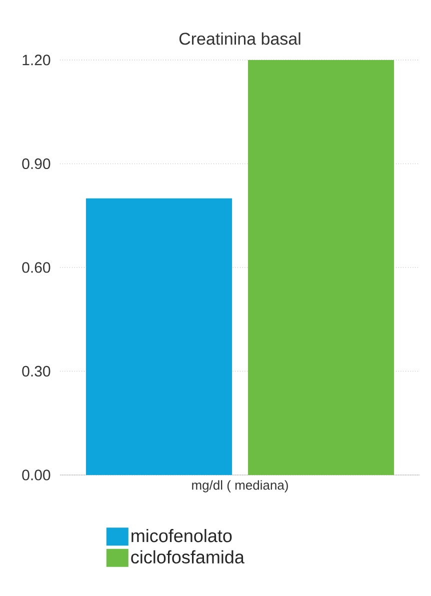 The image size is (431, 596). I want to click on legend-label: ciclofosfamida, so click(187, 557).